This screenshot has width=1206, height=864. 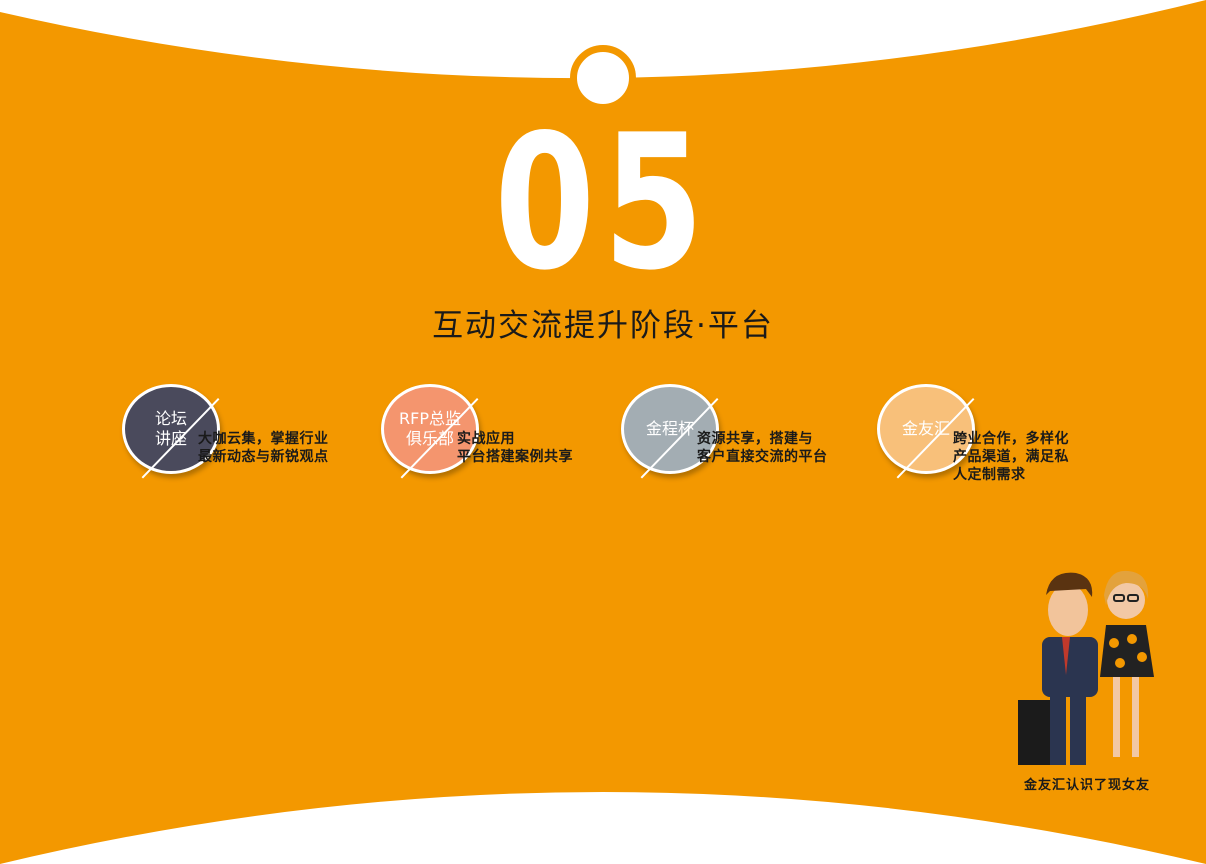 I want to click on top-ring-decoration, so click(x=603, y=78).